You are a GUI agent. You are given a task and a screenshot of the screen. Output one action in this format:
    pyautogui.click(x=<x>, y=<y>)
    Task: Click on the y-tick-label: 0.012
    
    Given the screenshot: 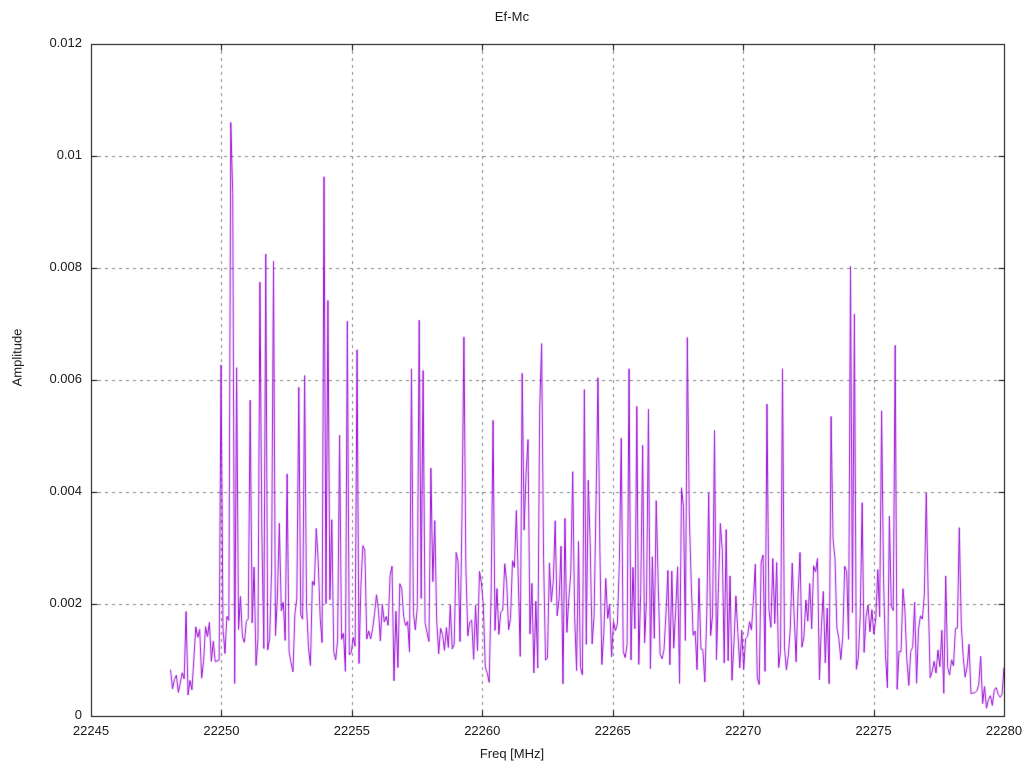 What is the action you would take?
    pyautogui.click(x=65, y=42)
    